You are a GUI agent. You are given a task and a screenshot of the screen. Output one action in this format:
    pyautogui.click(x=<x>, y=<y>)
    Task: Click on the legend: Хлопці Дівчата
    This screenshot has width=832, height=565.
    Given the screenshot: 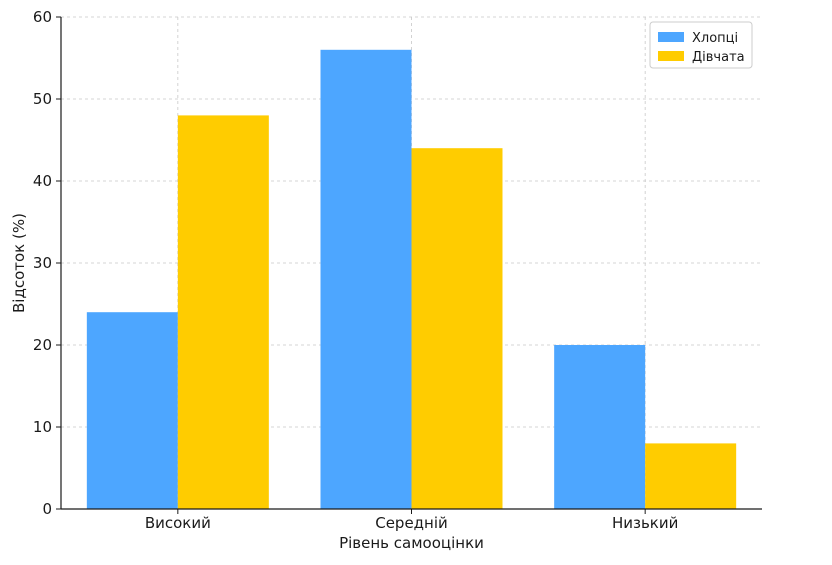 What is the action you would take?
    pyautogui.click(x=701, y=45)
    